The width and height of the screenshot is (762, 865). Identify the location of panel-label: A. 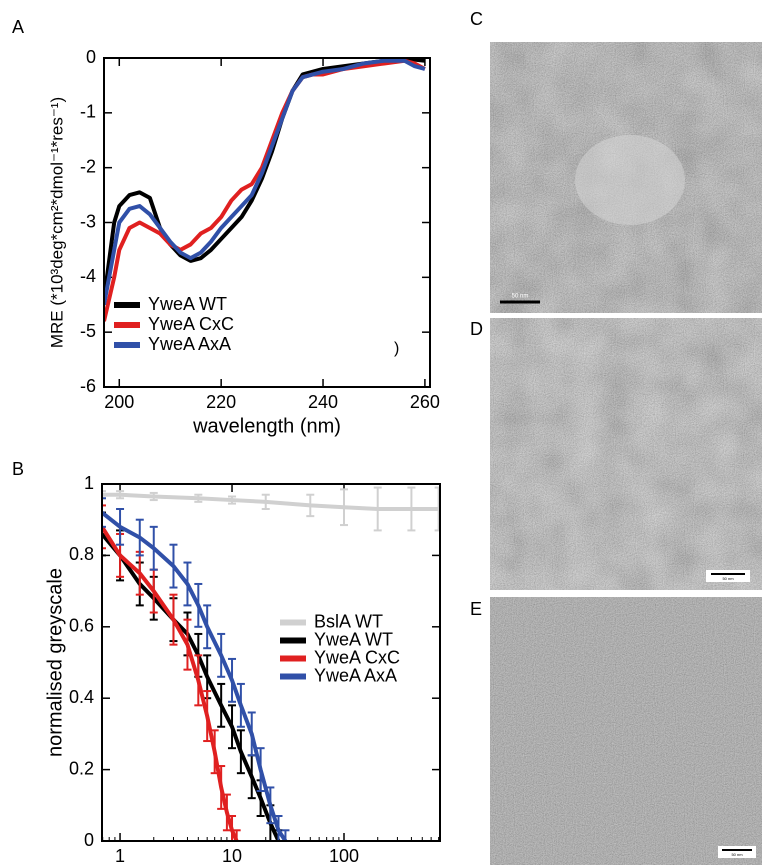
(18, 27).